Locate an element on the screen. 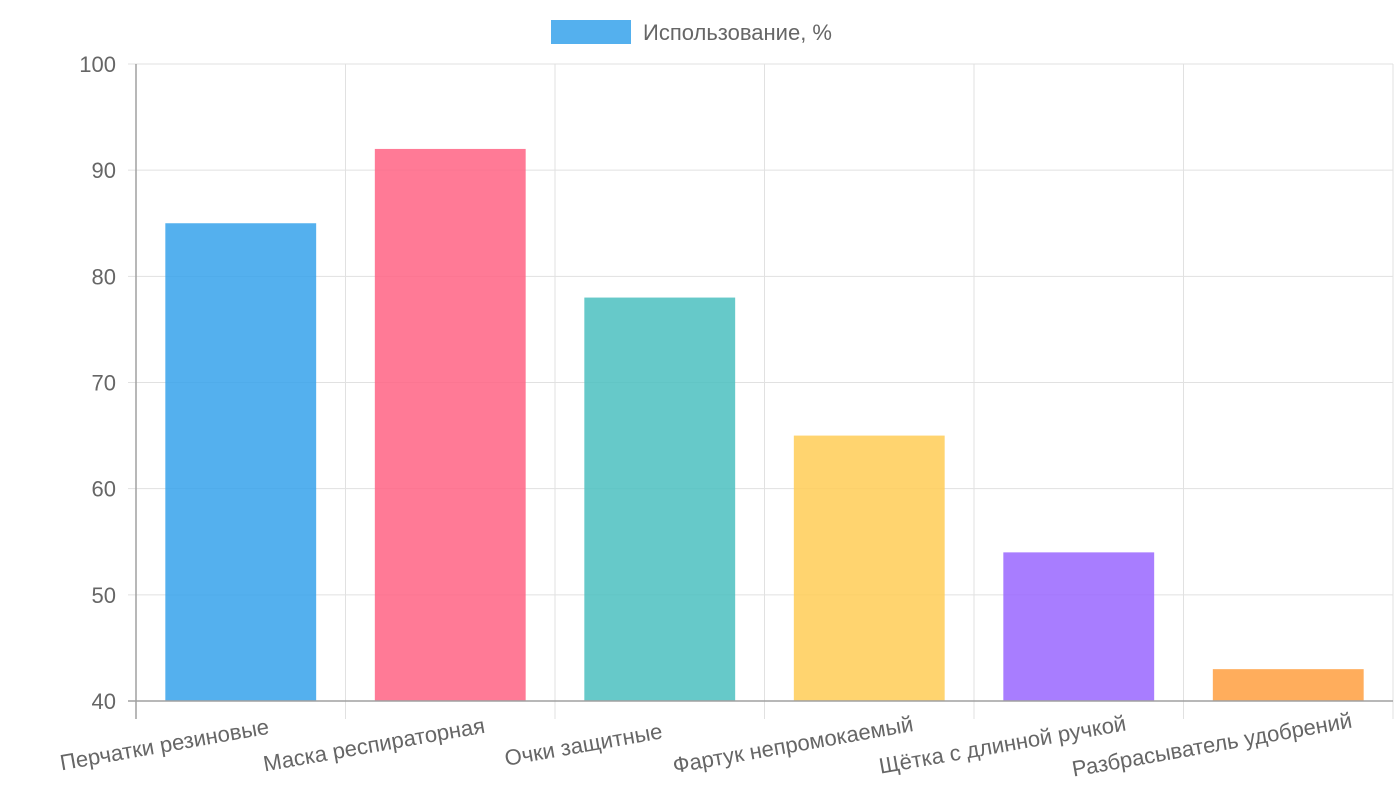 The height and width of the screenshot is (800, 1400). y-tick-label: 50 is located at coordinates (104, 595).